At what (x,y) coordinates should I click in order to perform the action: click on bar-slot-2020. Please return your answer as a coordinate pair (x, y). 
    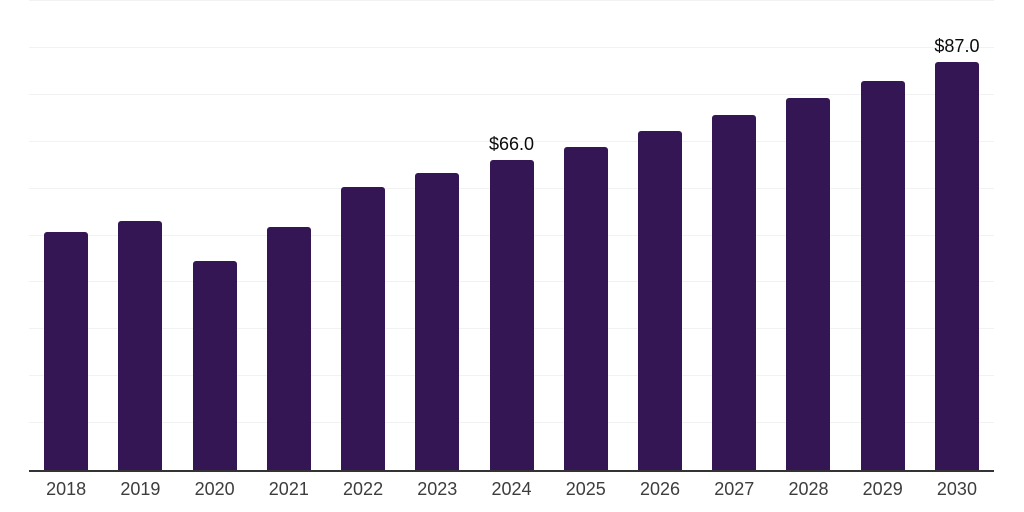
    Looking at the image, I should click on (214, 235).